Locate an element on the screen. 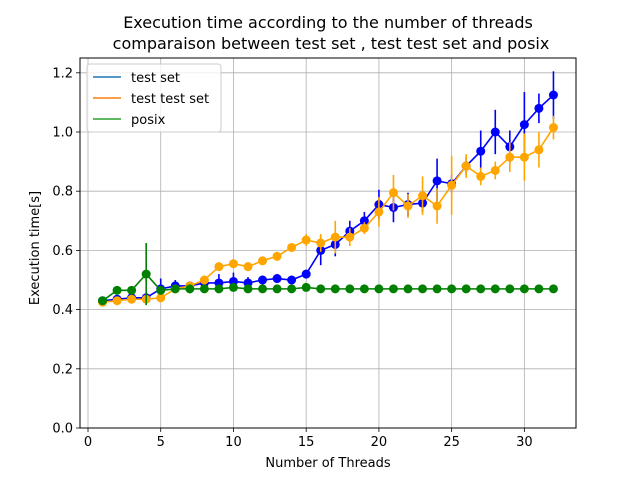  x-tick-label: 0 is located at coordinates (88, 442).